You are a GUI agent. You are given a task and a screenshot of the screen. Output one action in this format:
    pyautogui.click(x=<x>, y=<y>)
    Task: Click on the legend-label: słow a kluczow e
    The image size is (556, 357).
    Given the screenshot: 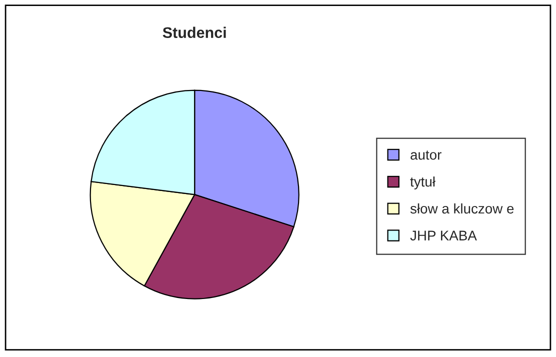 What is the action you would take?
    pyautogui.click(x=462, y=208)
    